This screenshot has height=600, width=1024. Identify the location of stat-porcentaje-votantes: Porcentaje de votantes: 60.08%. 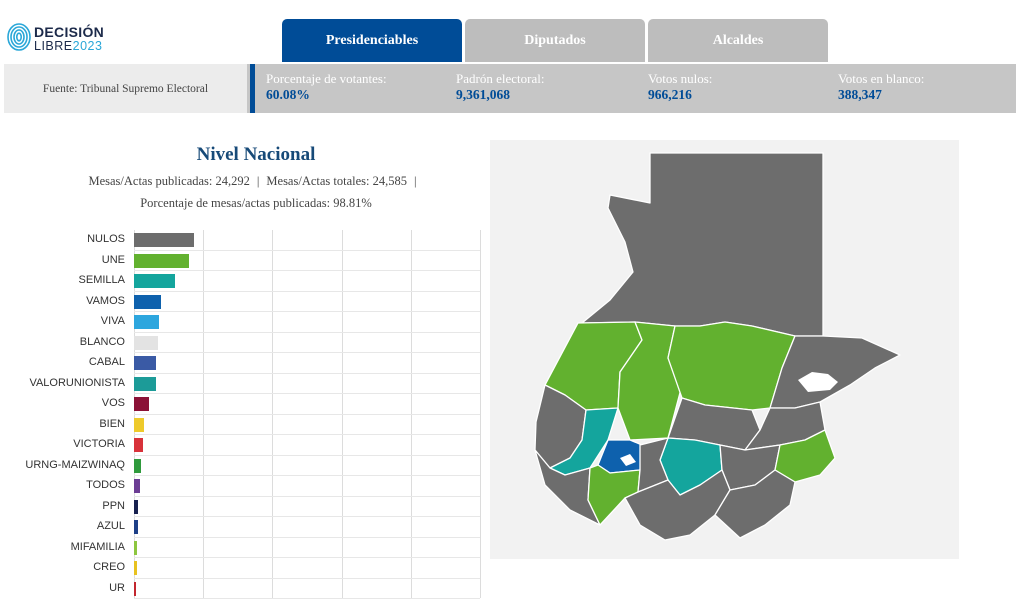
(326, 87).